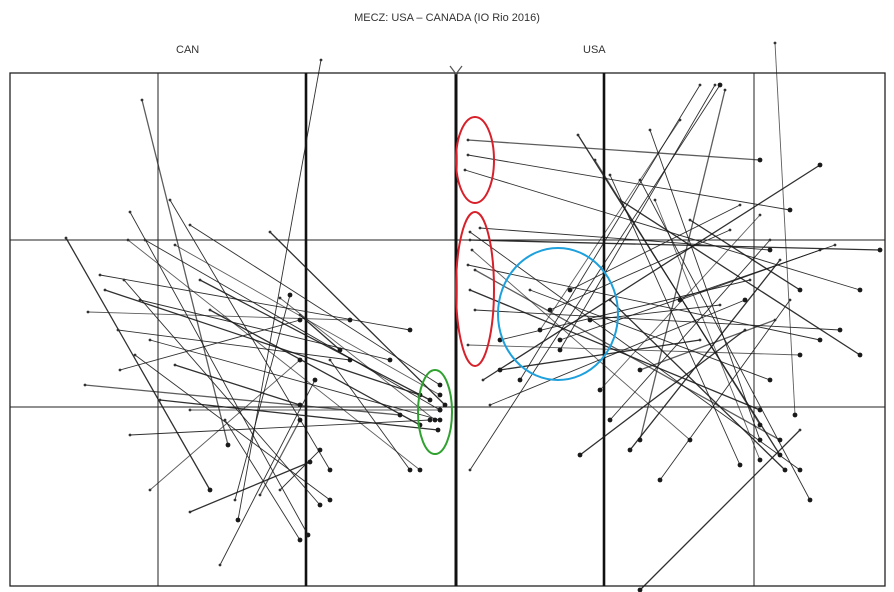 Image resolution: width=894 pixels, height=592 pixels. I want to click on team-label-can: CAN, so click(188, 50).